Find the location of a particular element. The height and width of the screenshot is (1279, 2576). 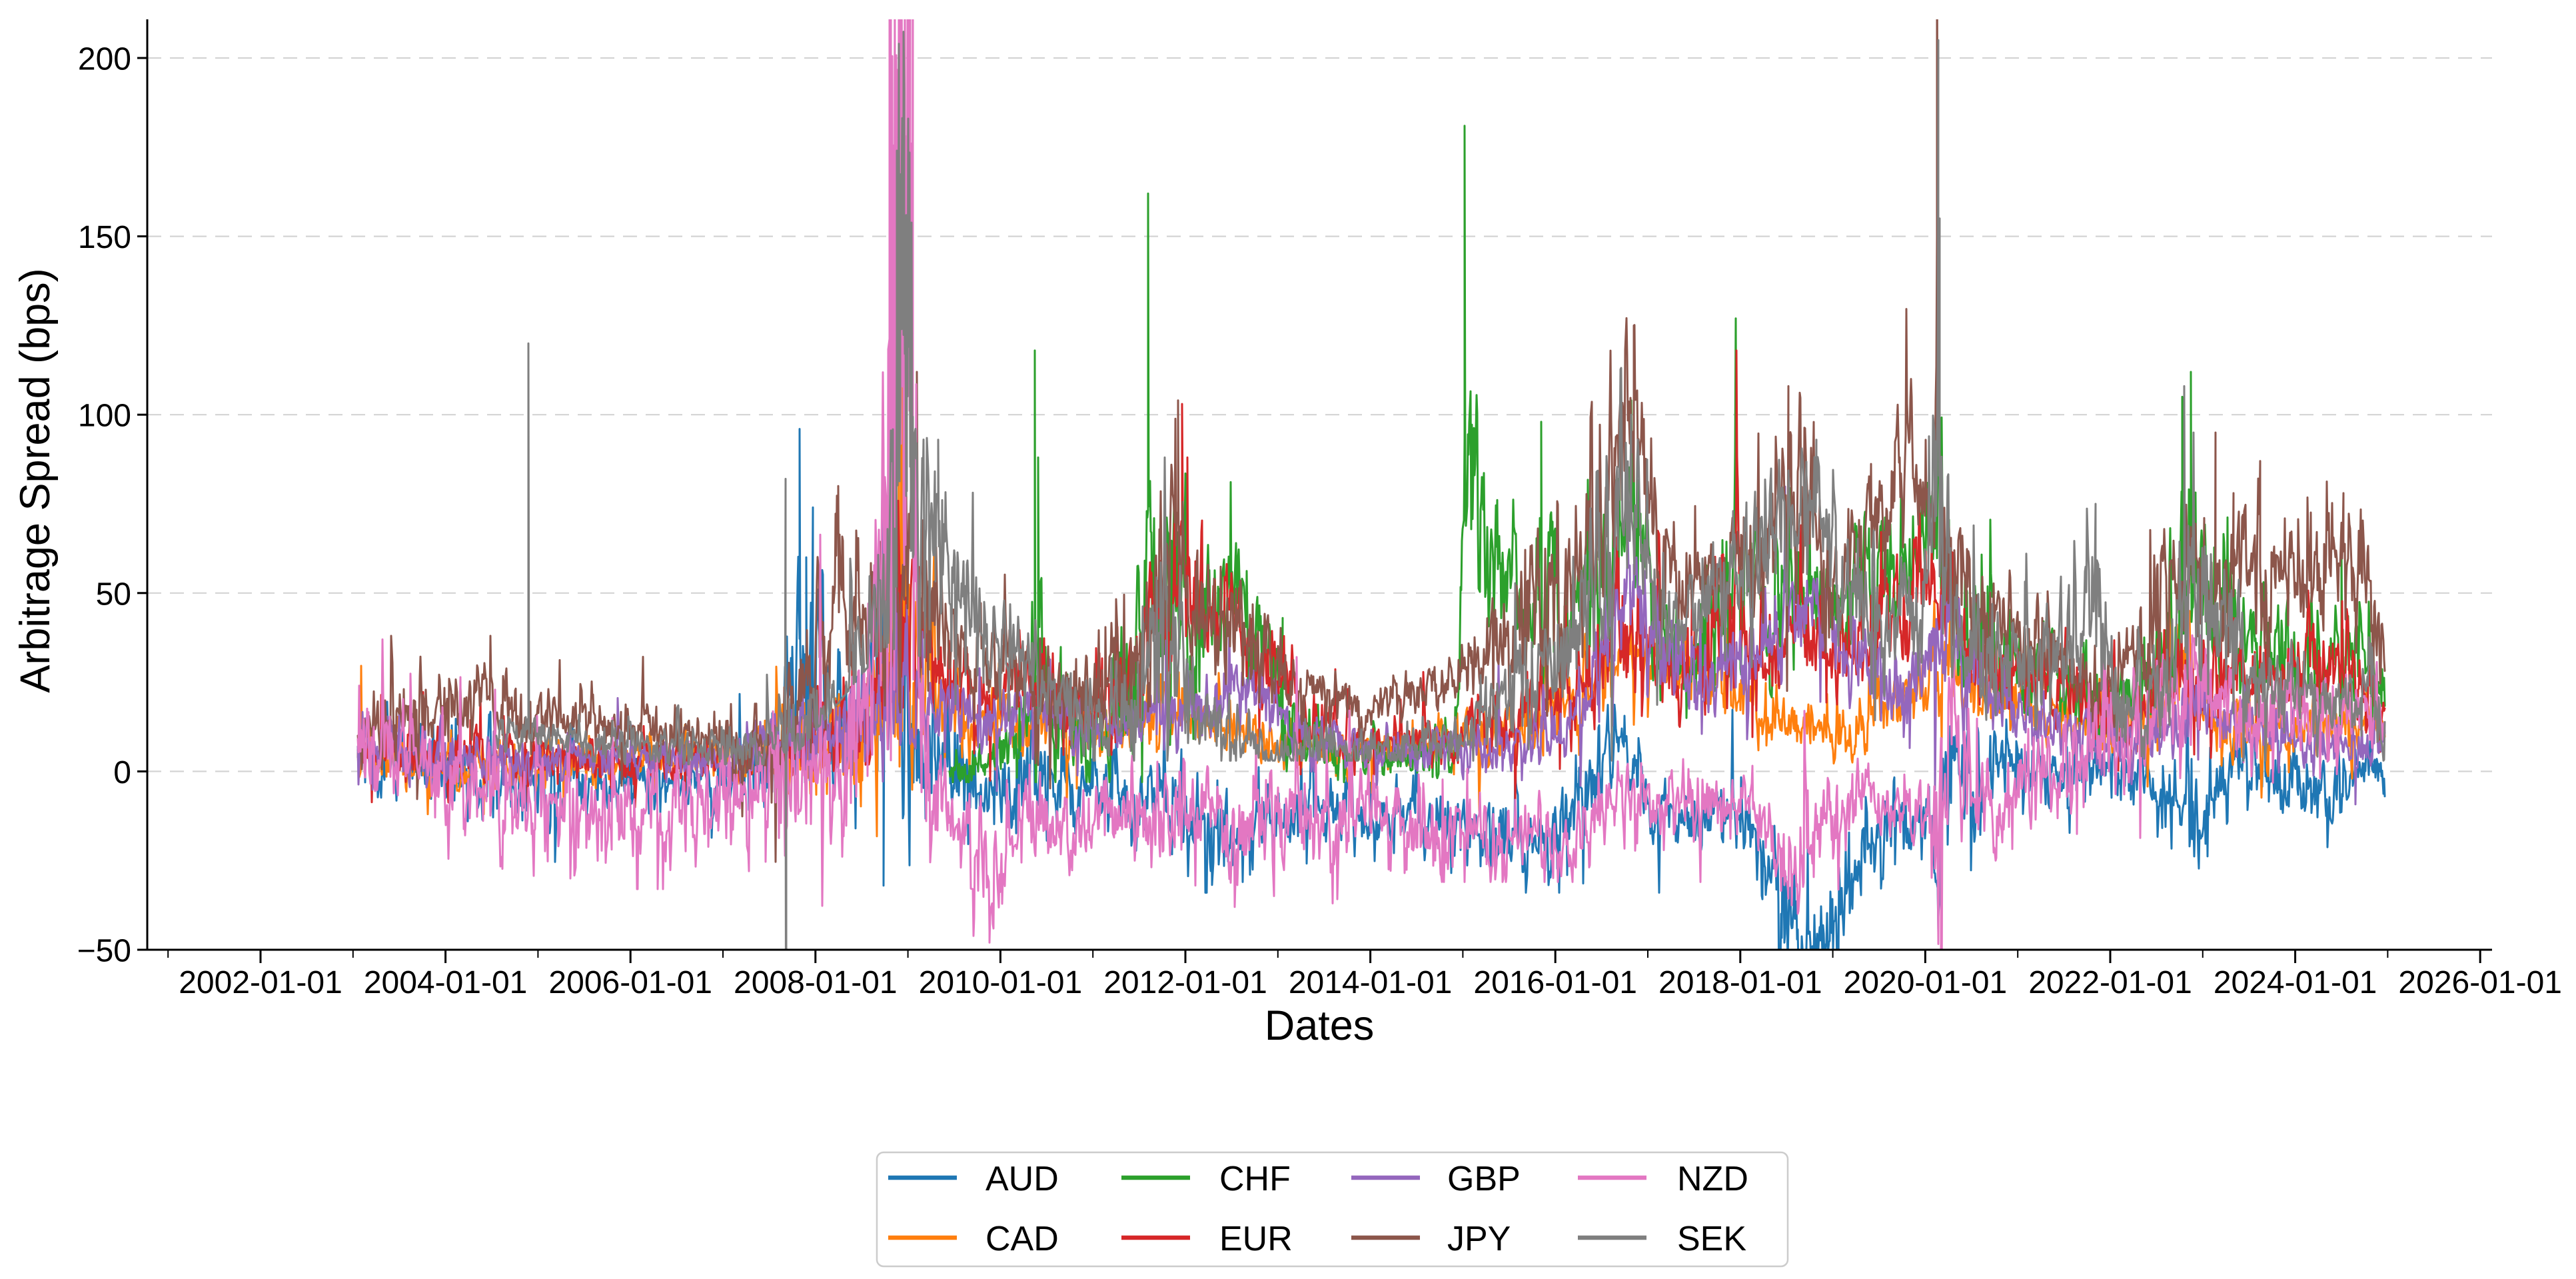

svg-text: 100 is located at coordinates (104, 416).